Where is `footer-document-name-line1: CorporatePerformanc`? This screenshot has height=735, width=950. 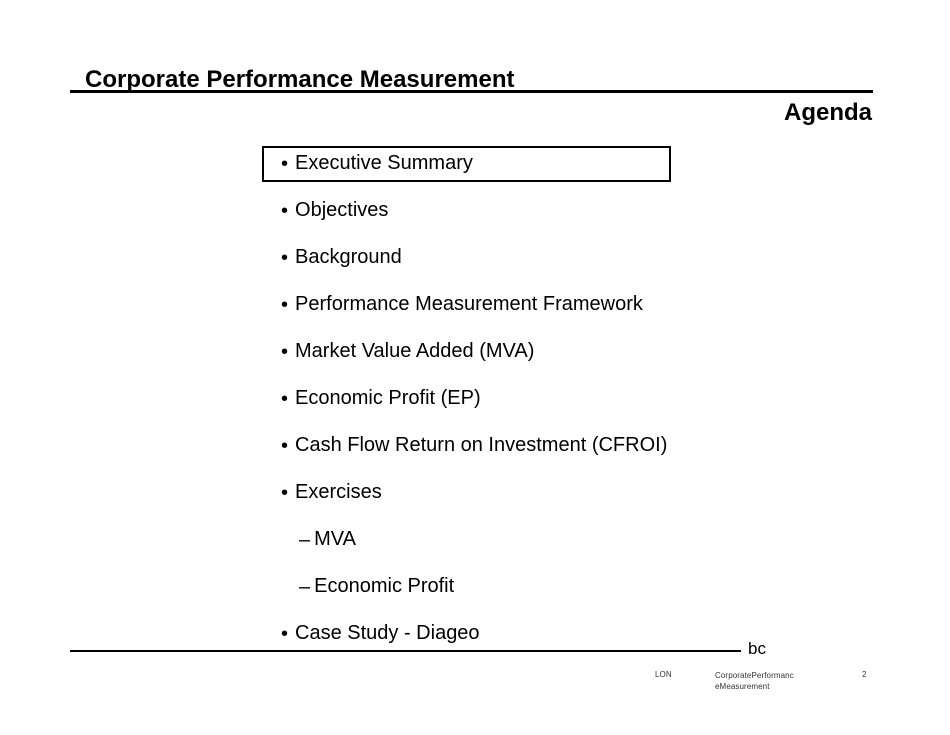
footer-document-name-line1: CorporatePerformanc is located at coordinates (754, 675).